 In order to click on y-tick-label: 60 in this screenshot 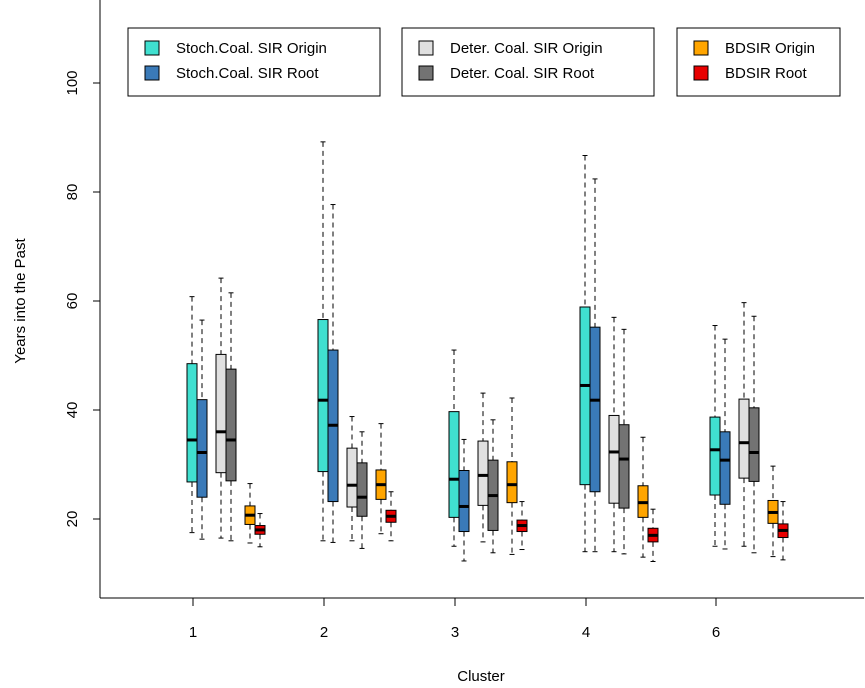, I will do `click(72, 301)`.